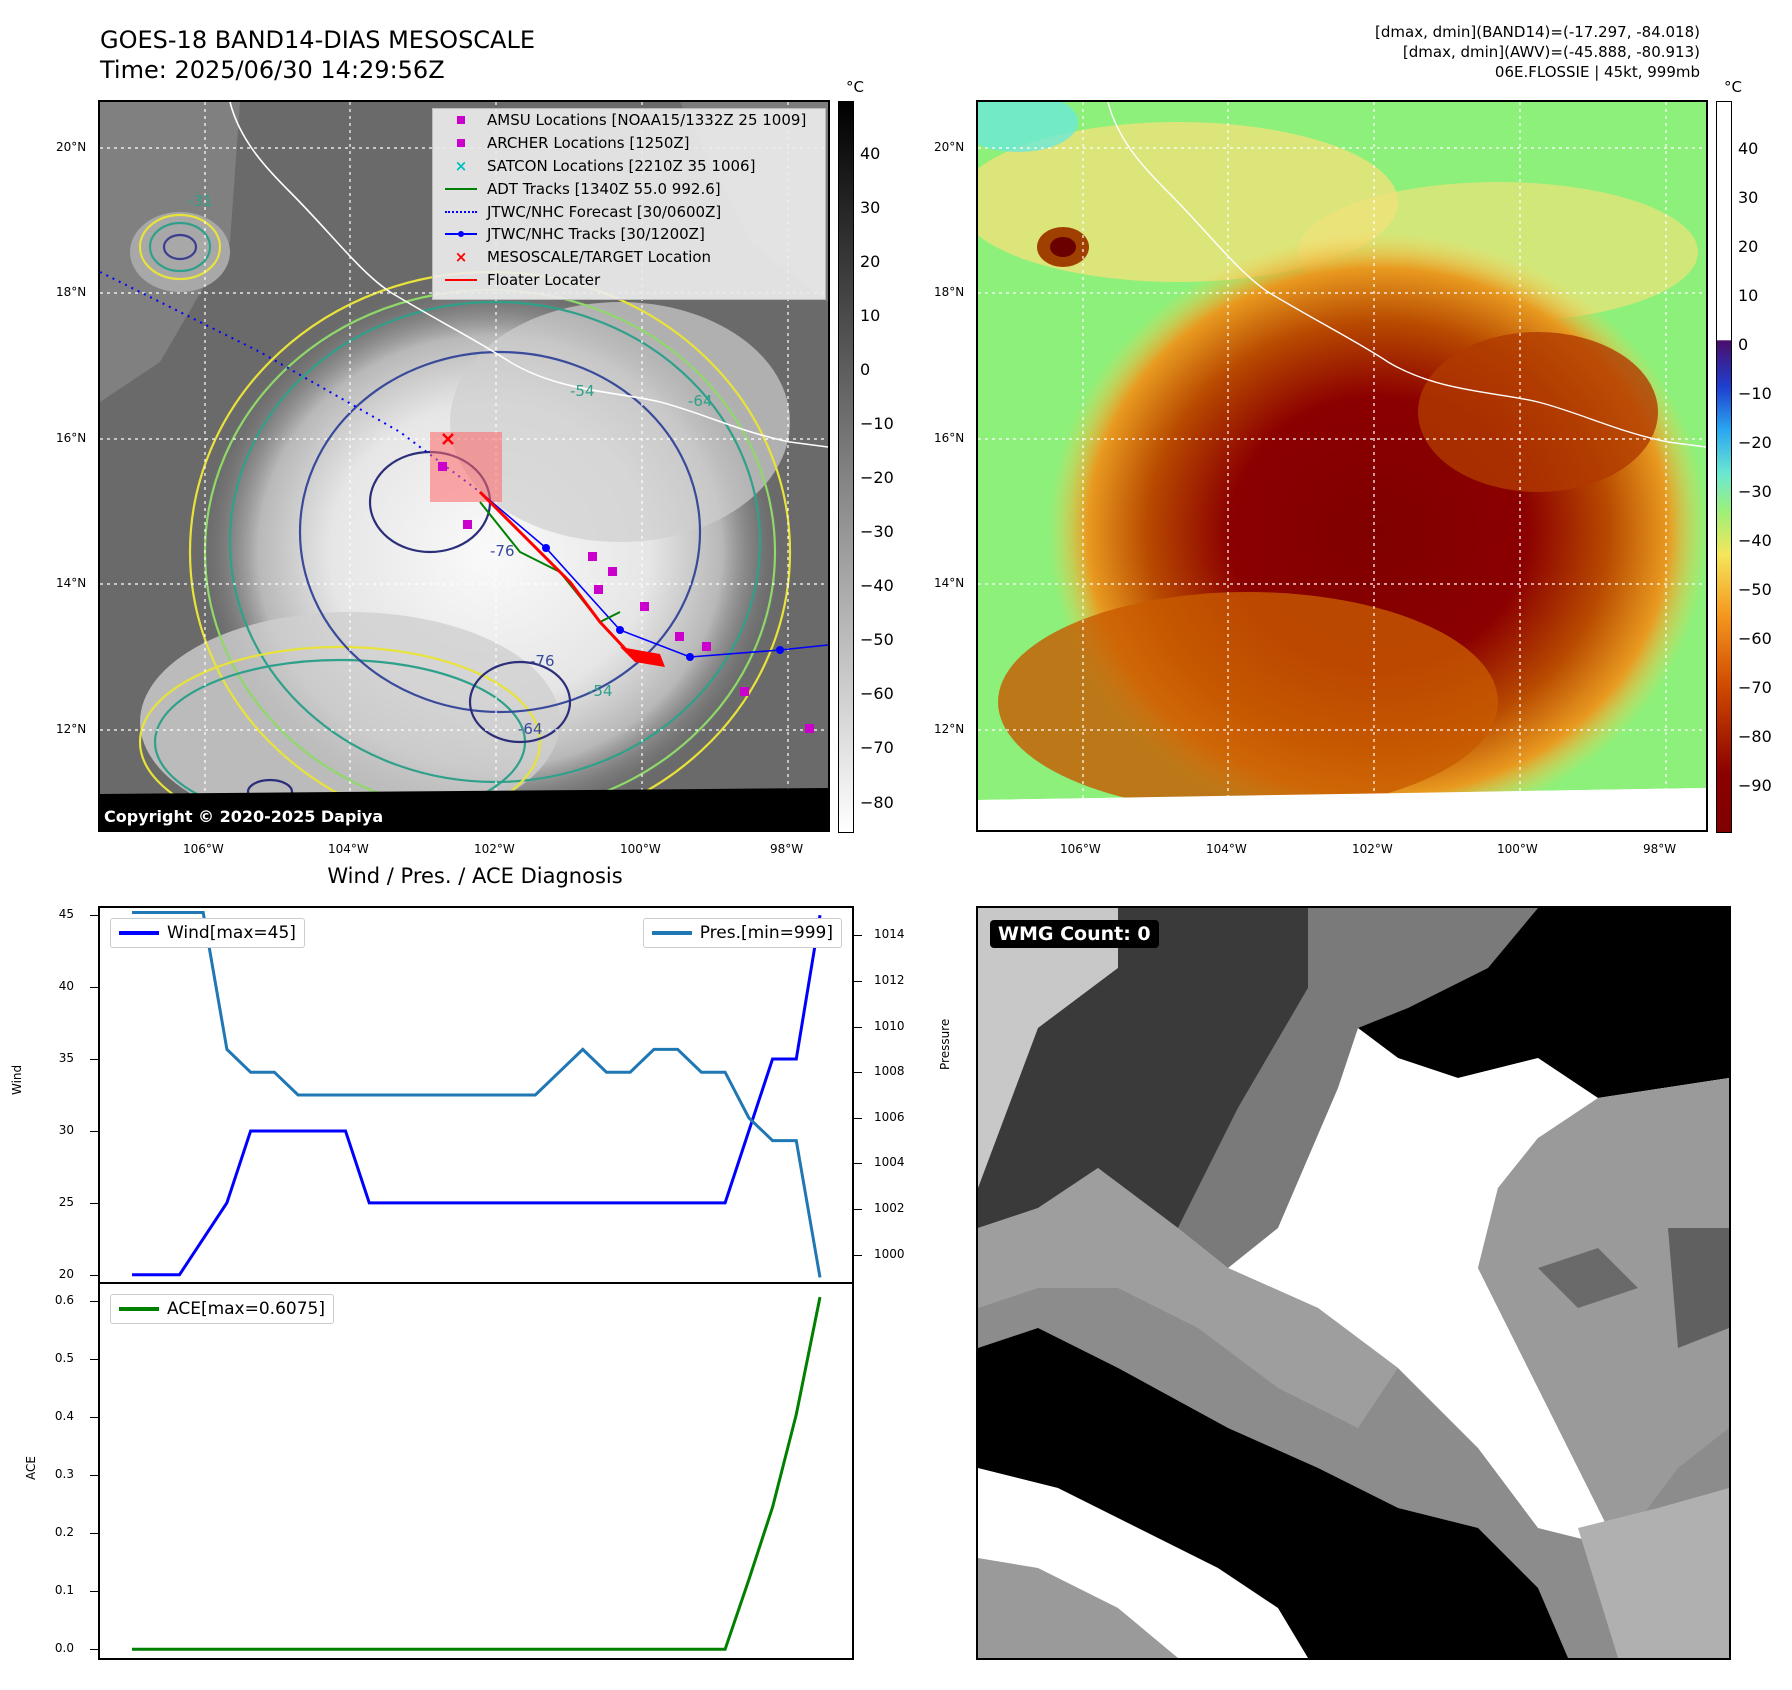 Image resolution: width=1792 pixels, height=1690 pixels. I want to click on lat-label: 16°N, so click(949, 438).